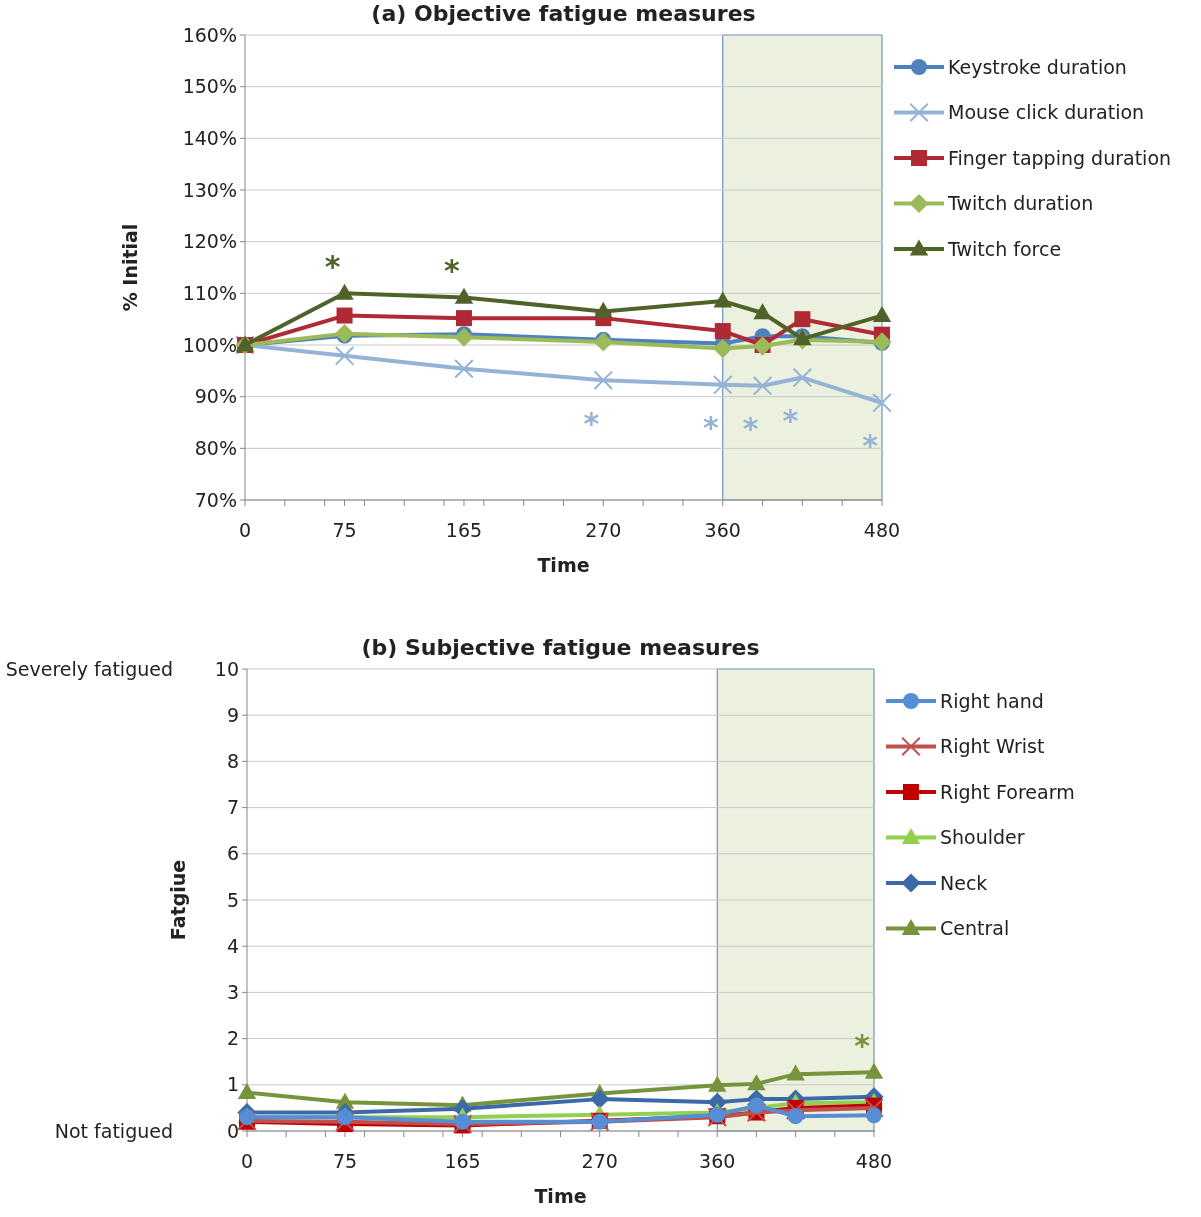 This screenshot has height=1217, width=1201. Describe the element at coordinates (232, 1084) in the screenshot. I see `y-tick-label: 1` at that location.